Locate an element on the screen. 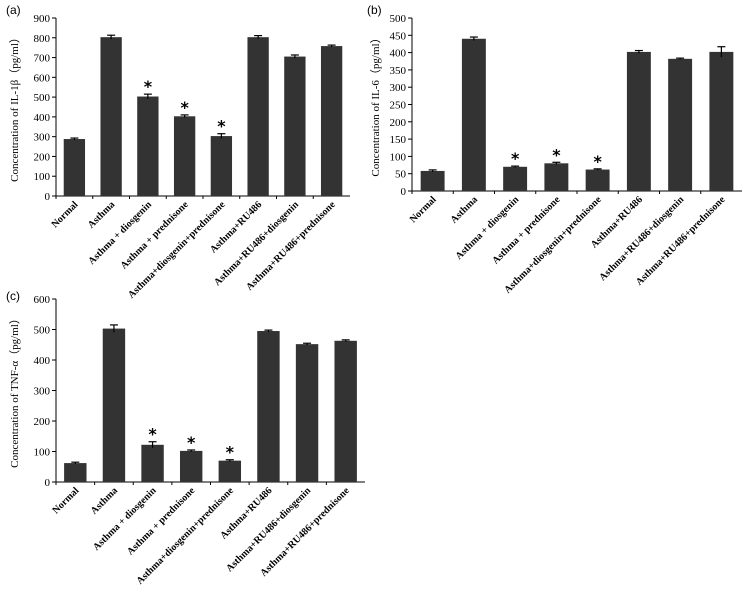  panel-label: (c) is located at coordinates (13, 296).